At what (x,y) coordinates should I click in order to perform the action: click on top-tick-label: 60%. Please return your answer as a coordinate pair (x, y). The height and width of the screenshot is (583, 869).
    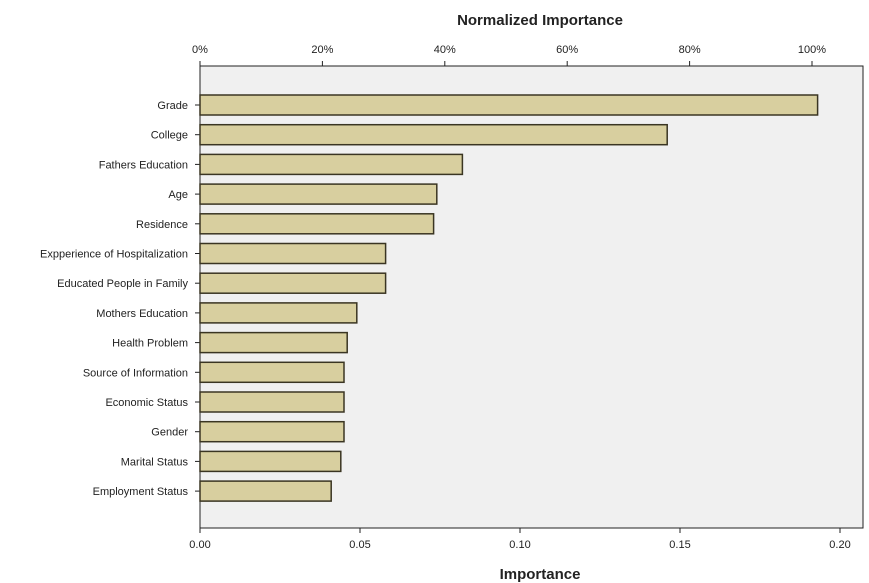
    Looking at the image, I should click on (567, 50).